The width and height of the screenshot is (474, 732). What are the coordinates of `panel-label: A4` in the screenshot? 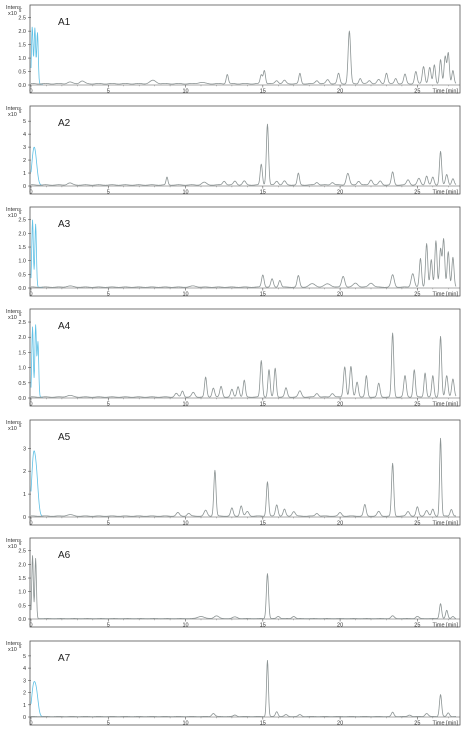 It's located at (64, 326).